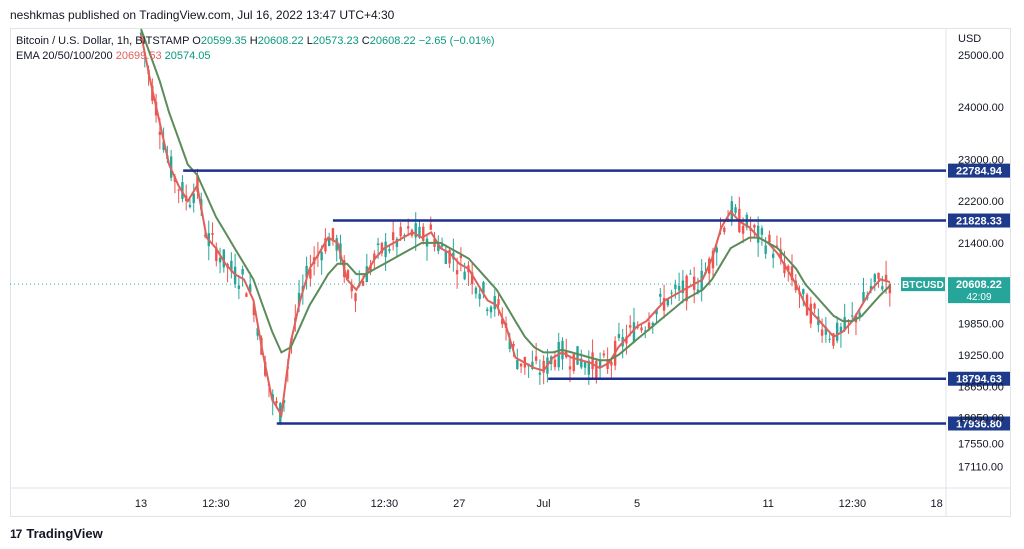  Describe the element at coordinates (16, 533) in the screenshot. I see `tradingview-logo-icon: 17` at that location.